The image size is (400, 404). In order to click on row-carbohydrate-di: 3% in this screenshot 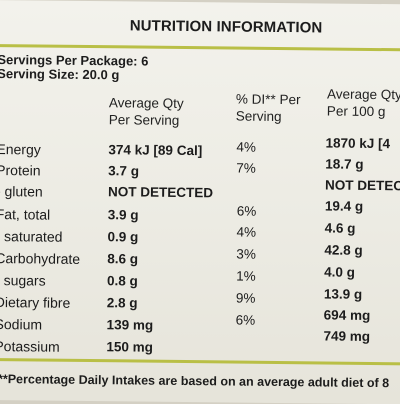, I will do `click(246, 254)`.